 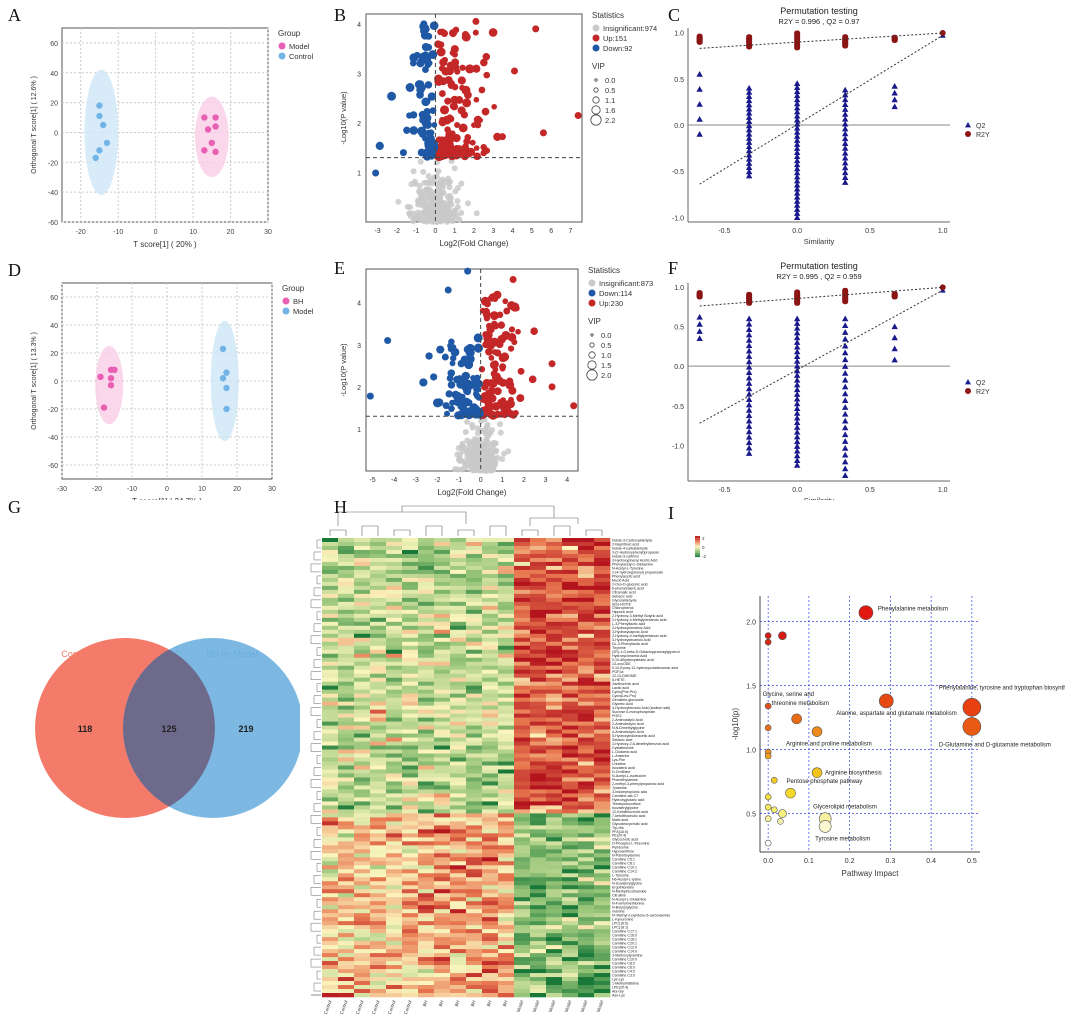 I want to click on heatmap-row-label: Carnitine C10:1, so click(x=624, y=868).